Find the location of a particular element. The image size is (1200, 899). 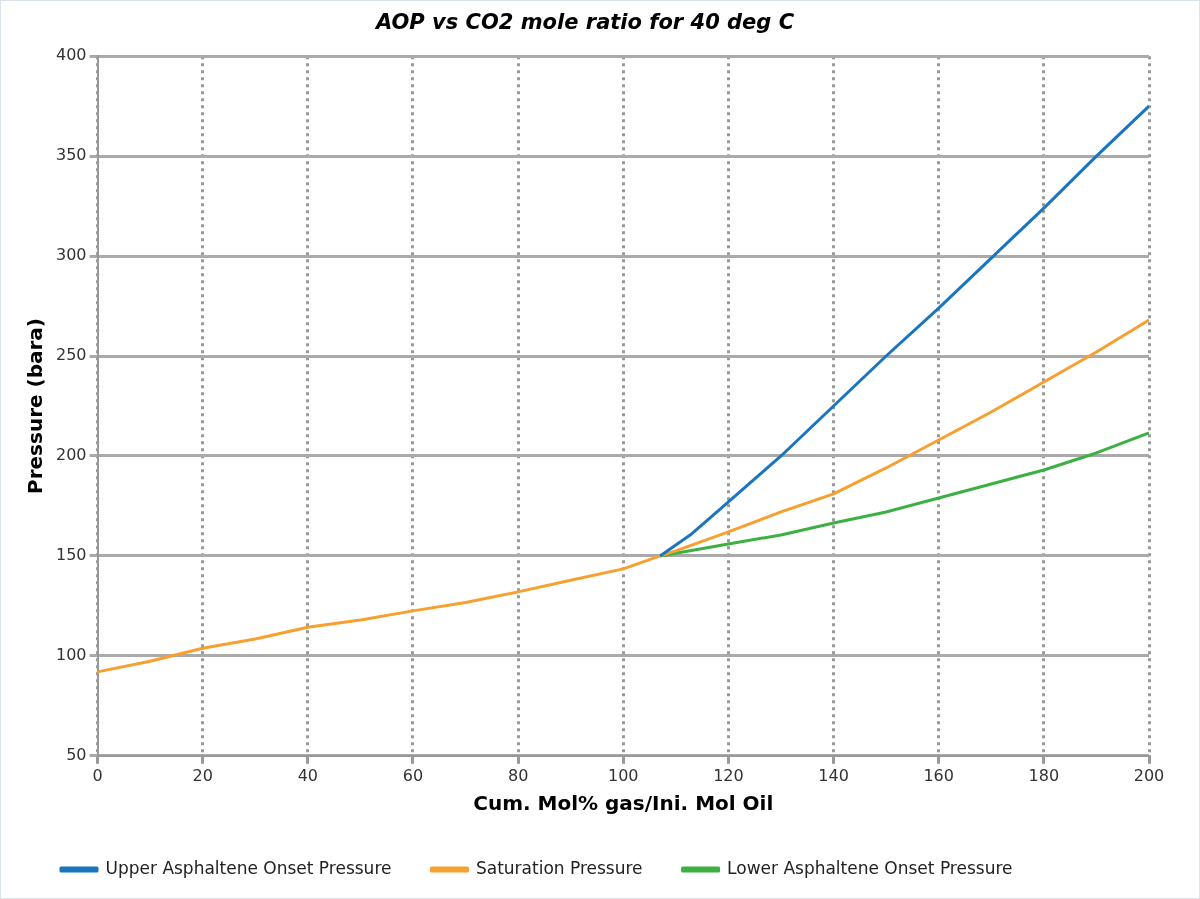

x-tick-label: 120 is located at coordinates (728, 775).